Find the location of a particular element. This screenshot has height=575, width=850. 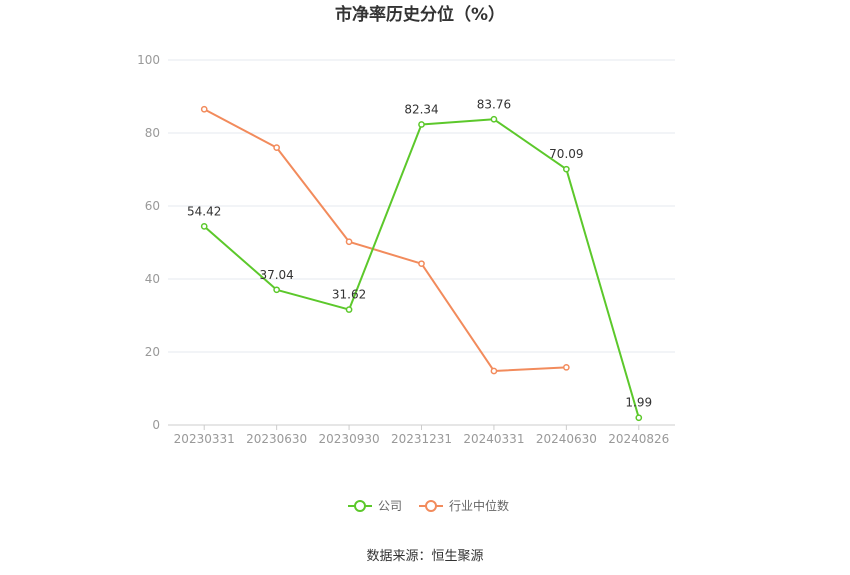

legend-label: 公司 is located at coordinates (390, 506).